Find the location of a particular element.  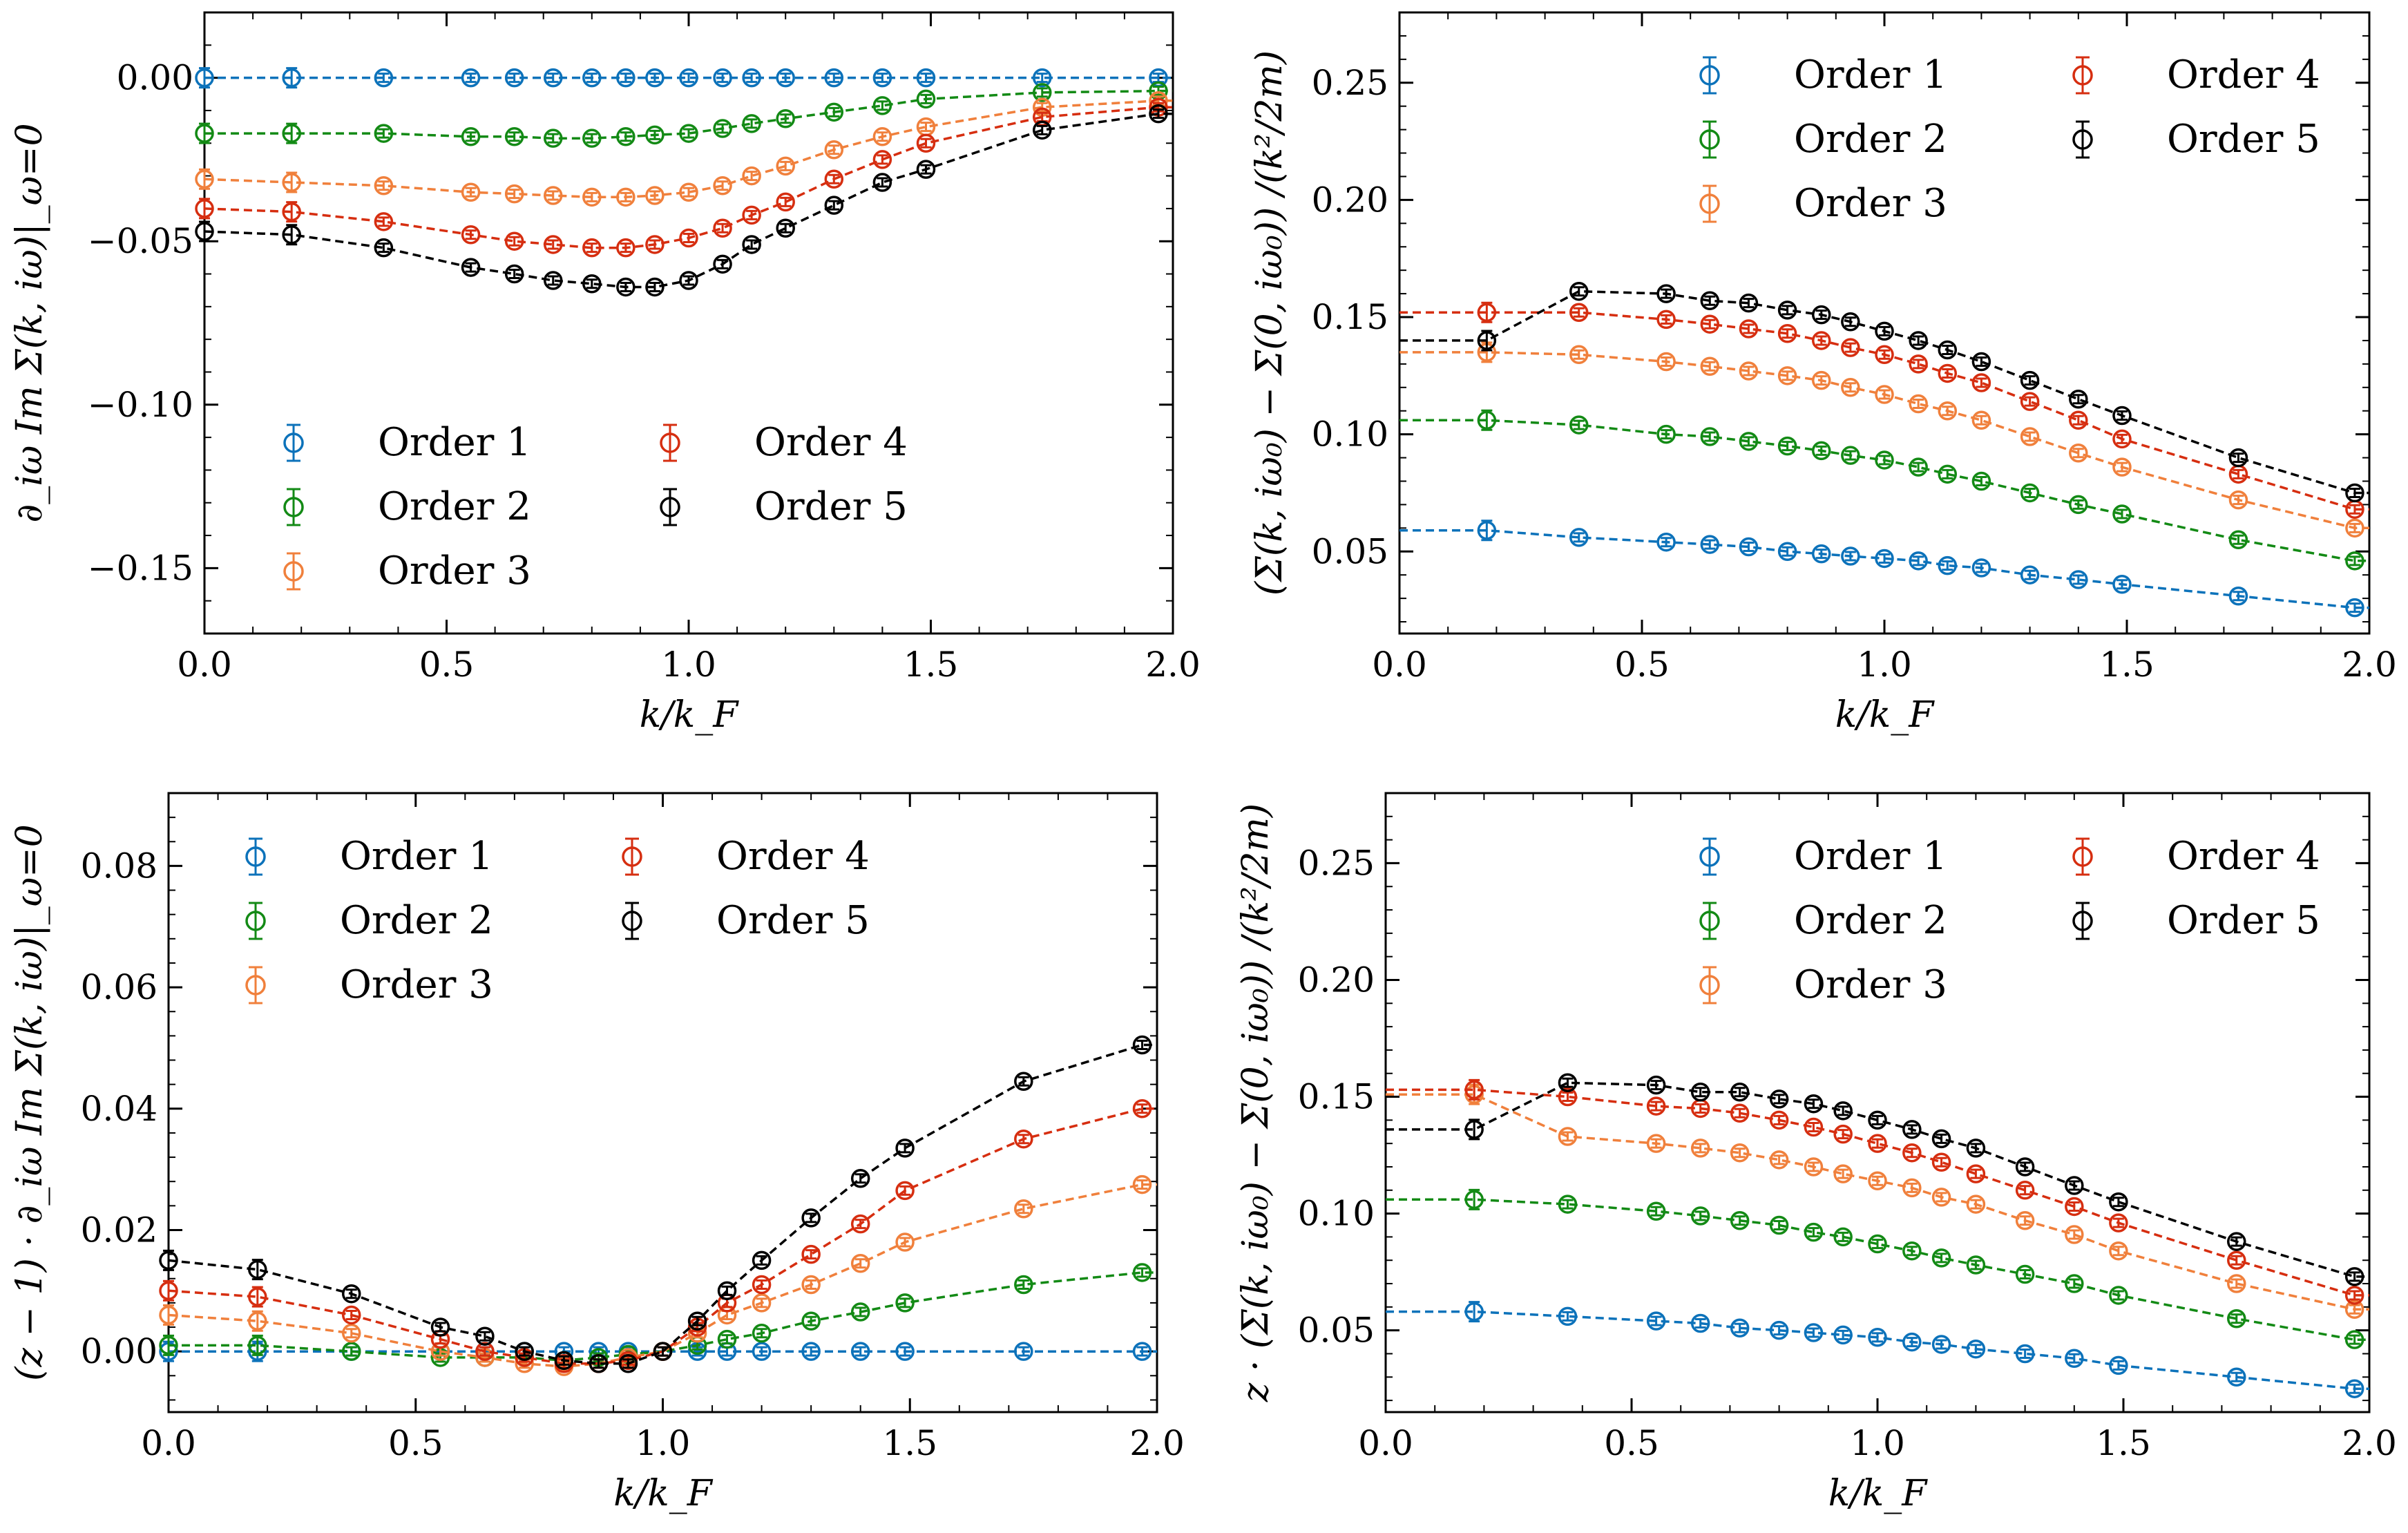

legend: Order 1 Order 2 Order 3 Order 4 Order 5 is located at coordinates (2009, 921).